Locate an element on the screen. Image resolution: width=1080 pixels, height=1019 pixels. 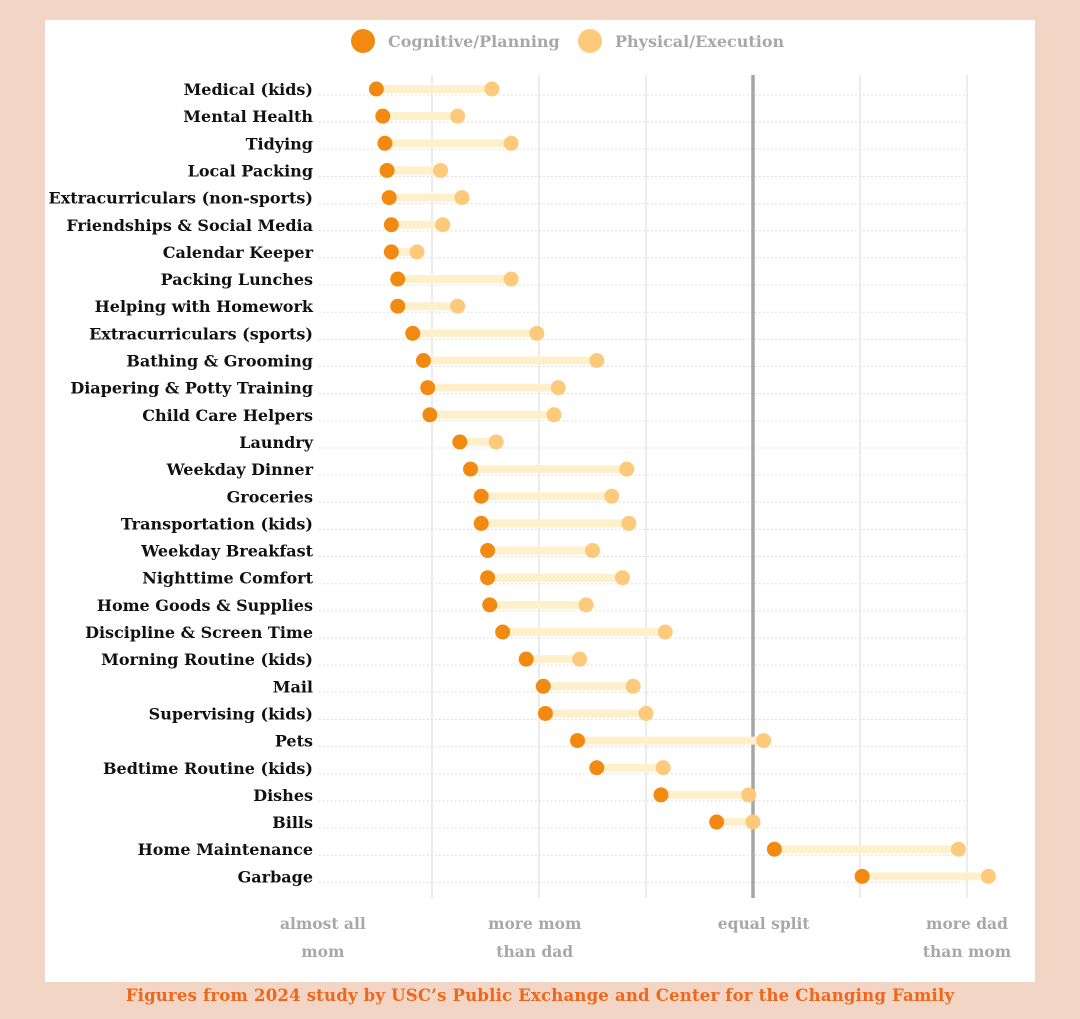
x-tick-label-line2: than mom is located at coordinates (967, 951).